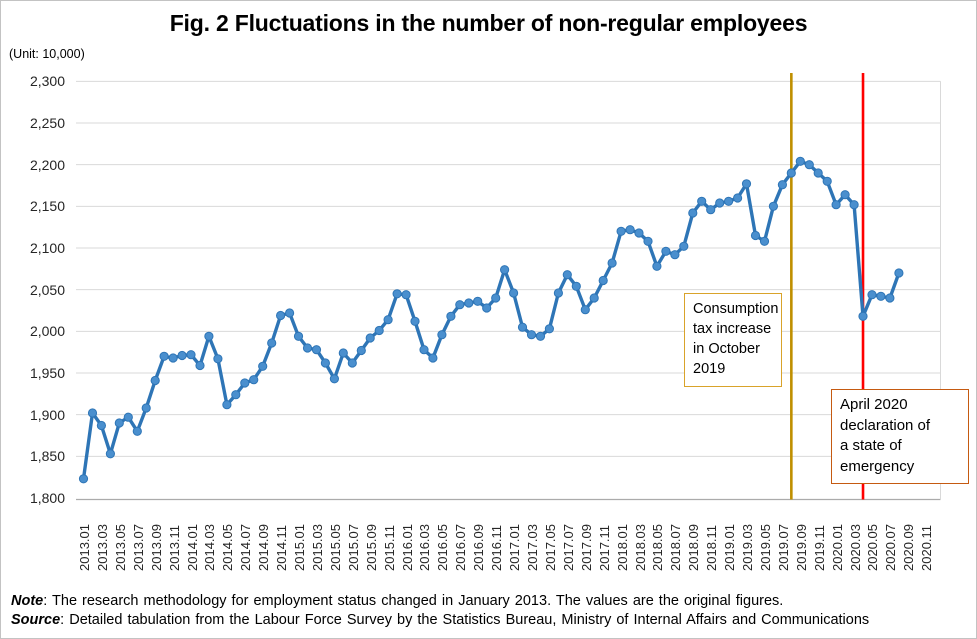 The width and height of the screenshot is (977, 639). I want to click on x-axis-label: 2019.01, so click(730, 547).